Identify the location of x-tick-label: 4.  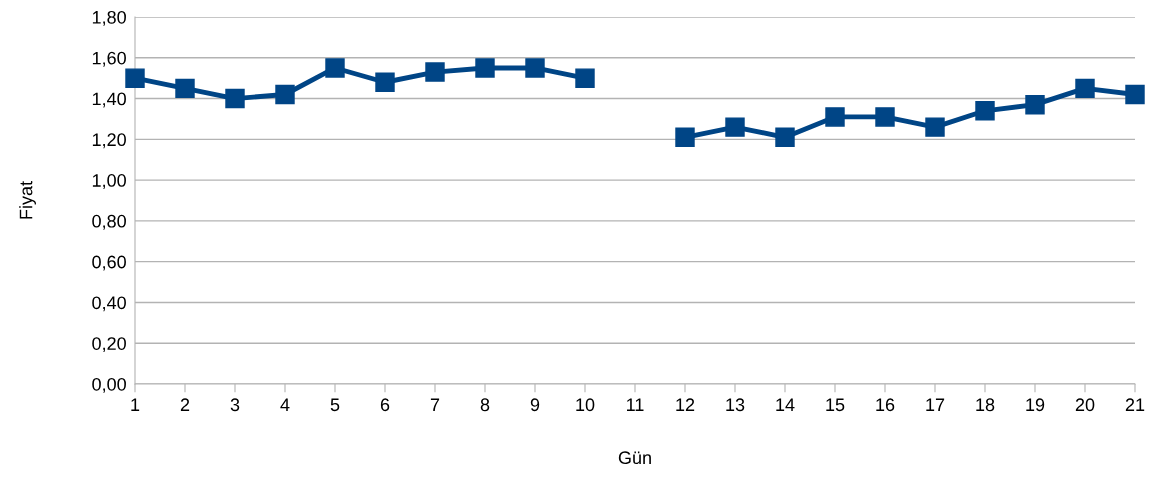
(285, 404).